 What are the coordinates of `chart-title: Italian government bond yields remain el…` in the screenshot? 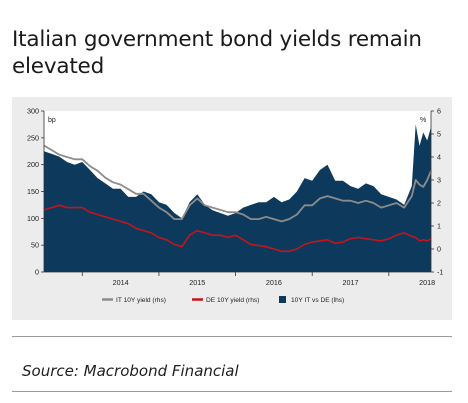 It's located at (217, 53).